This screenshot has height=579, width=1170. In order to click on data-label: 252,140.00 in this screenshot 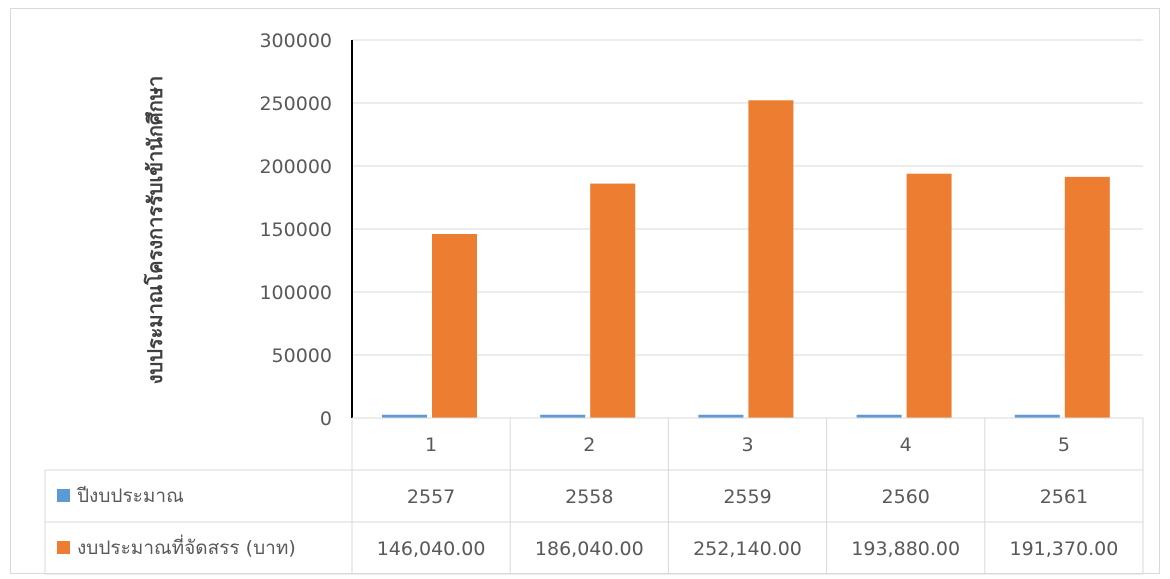, I will do `click(747, 549)`.